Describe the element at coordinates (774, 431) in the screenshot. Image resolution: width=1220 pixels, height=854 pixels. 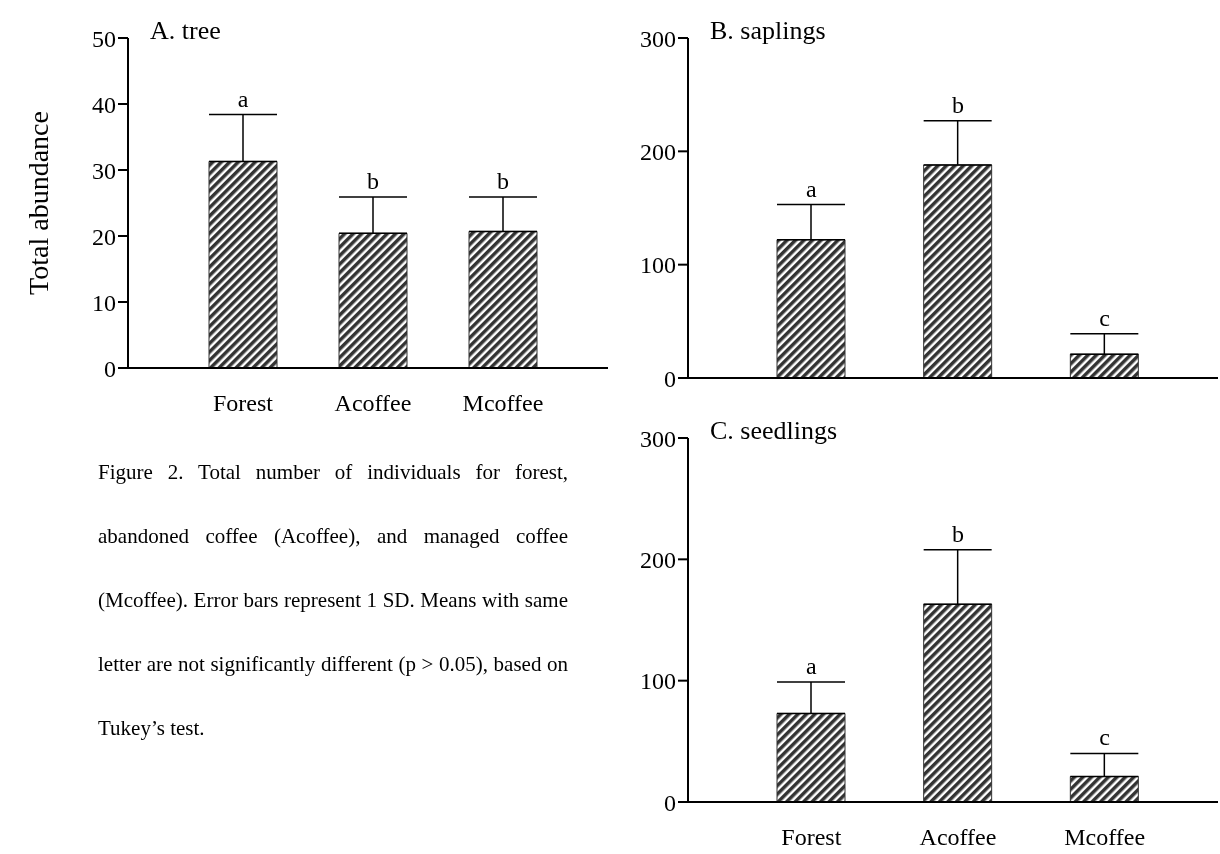
I see `chart-title: C. seedlings` at that location.